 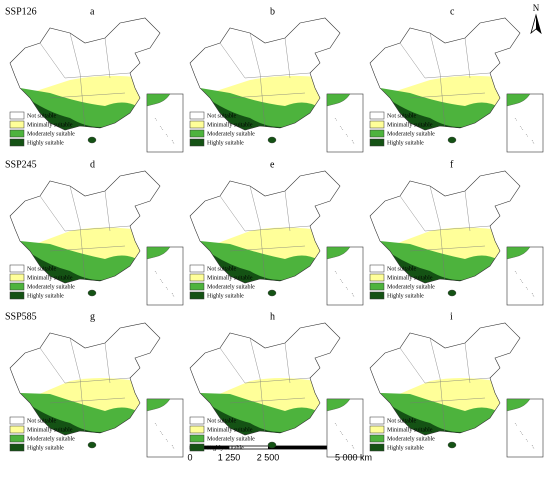 What do you see at coordinates (452, 164) in the screenshot?
I see `panel-letter: f` at bounding box center [452, 164].